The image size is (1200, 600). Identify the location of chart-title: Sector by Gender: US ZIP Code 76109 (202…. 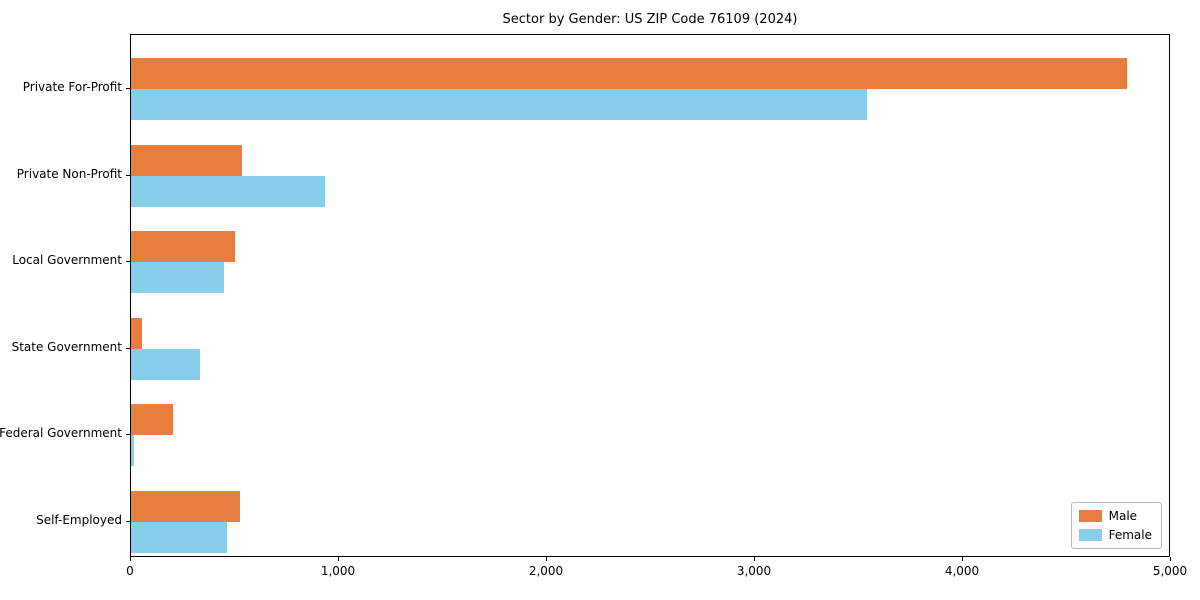
(650, 19).